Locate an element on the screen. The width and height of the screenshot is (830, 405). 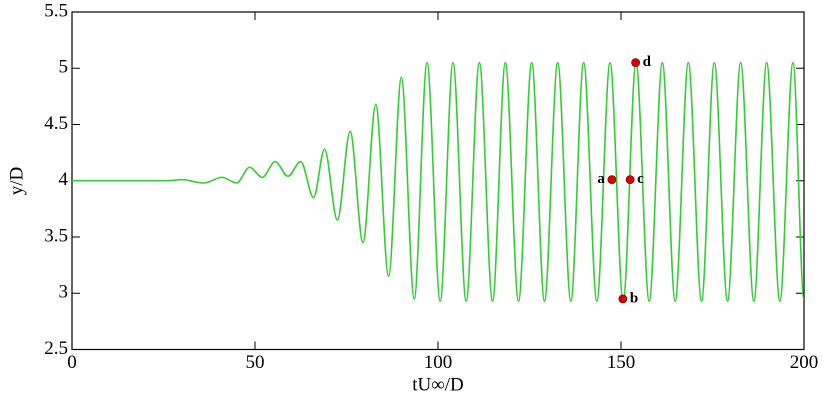
x-axis-label: tU∞/D is located at coordinates (438, 384).